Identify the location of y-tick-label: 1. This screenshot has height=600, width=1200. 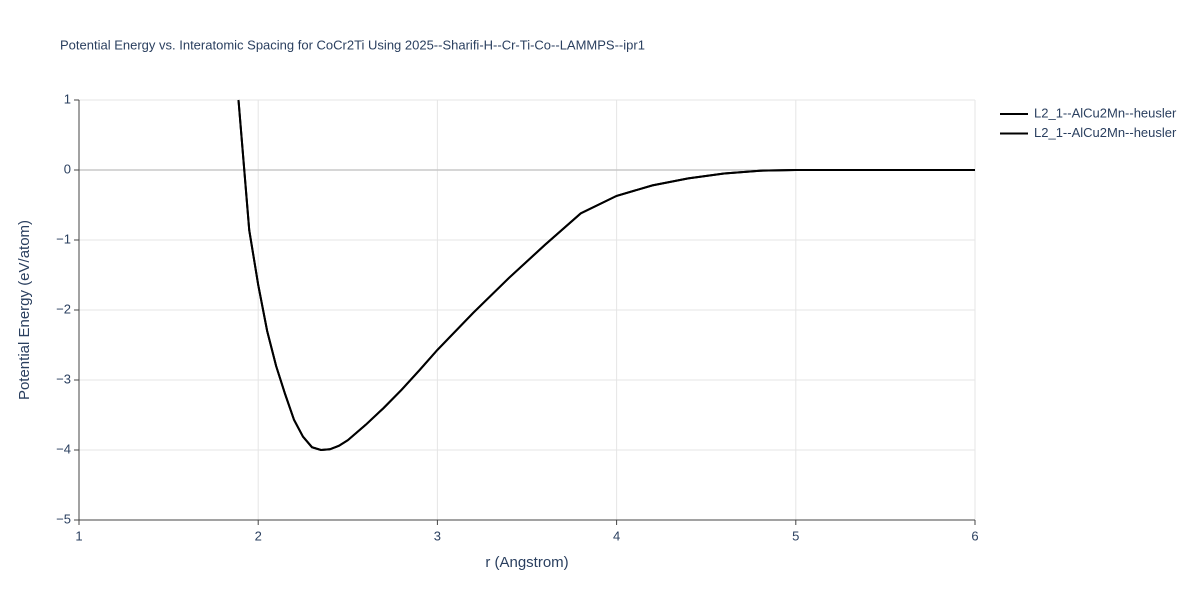
(67, 98).